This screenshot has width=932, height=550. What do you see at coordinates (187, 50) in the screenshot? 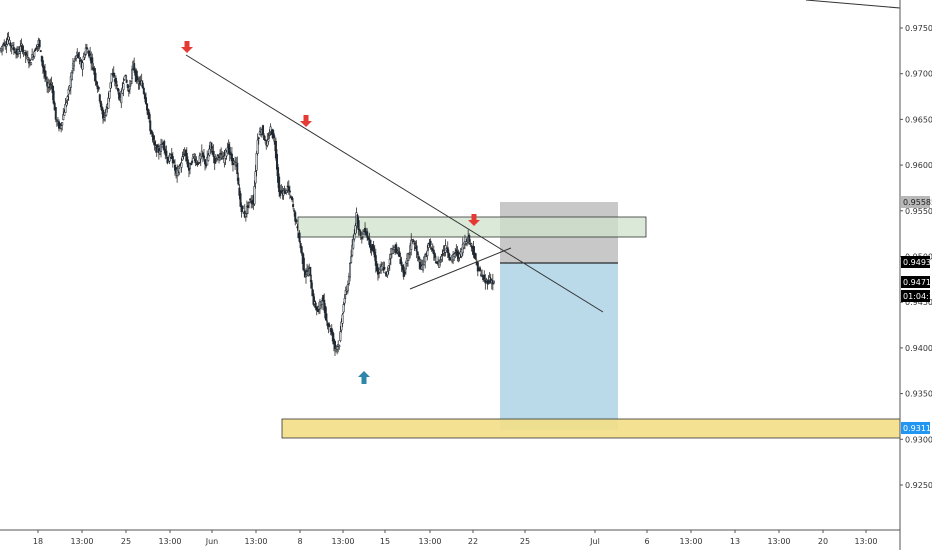
I see `arrow-head` at bounding box center [187, 50].